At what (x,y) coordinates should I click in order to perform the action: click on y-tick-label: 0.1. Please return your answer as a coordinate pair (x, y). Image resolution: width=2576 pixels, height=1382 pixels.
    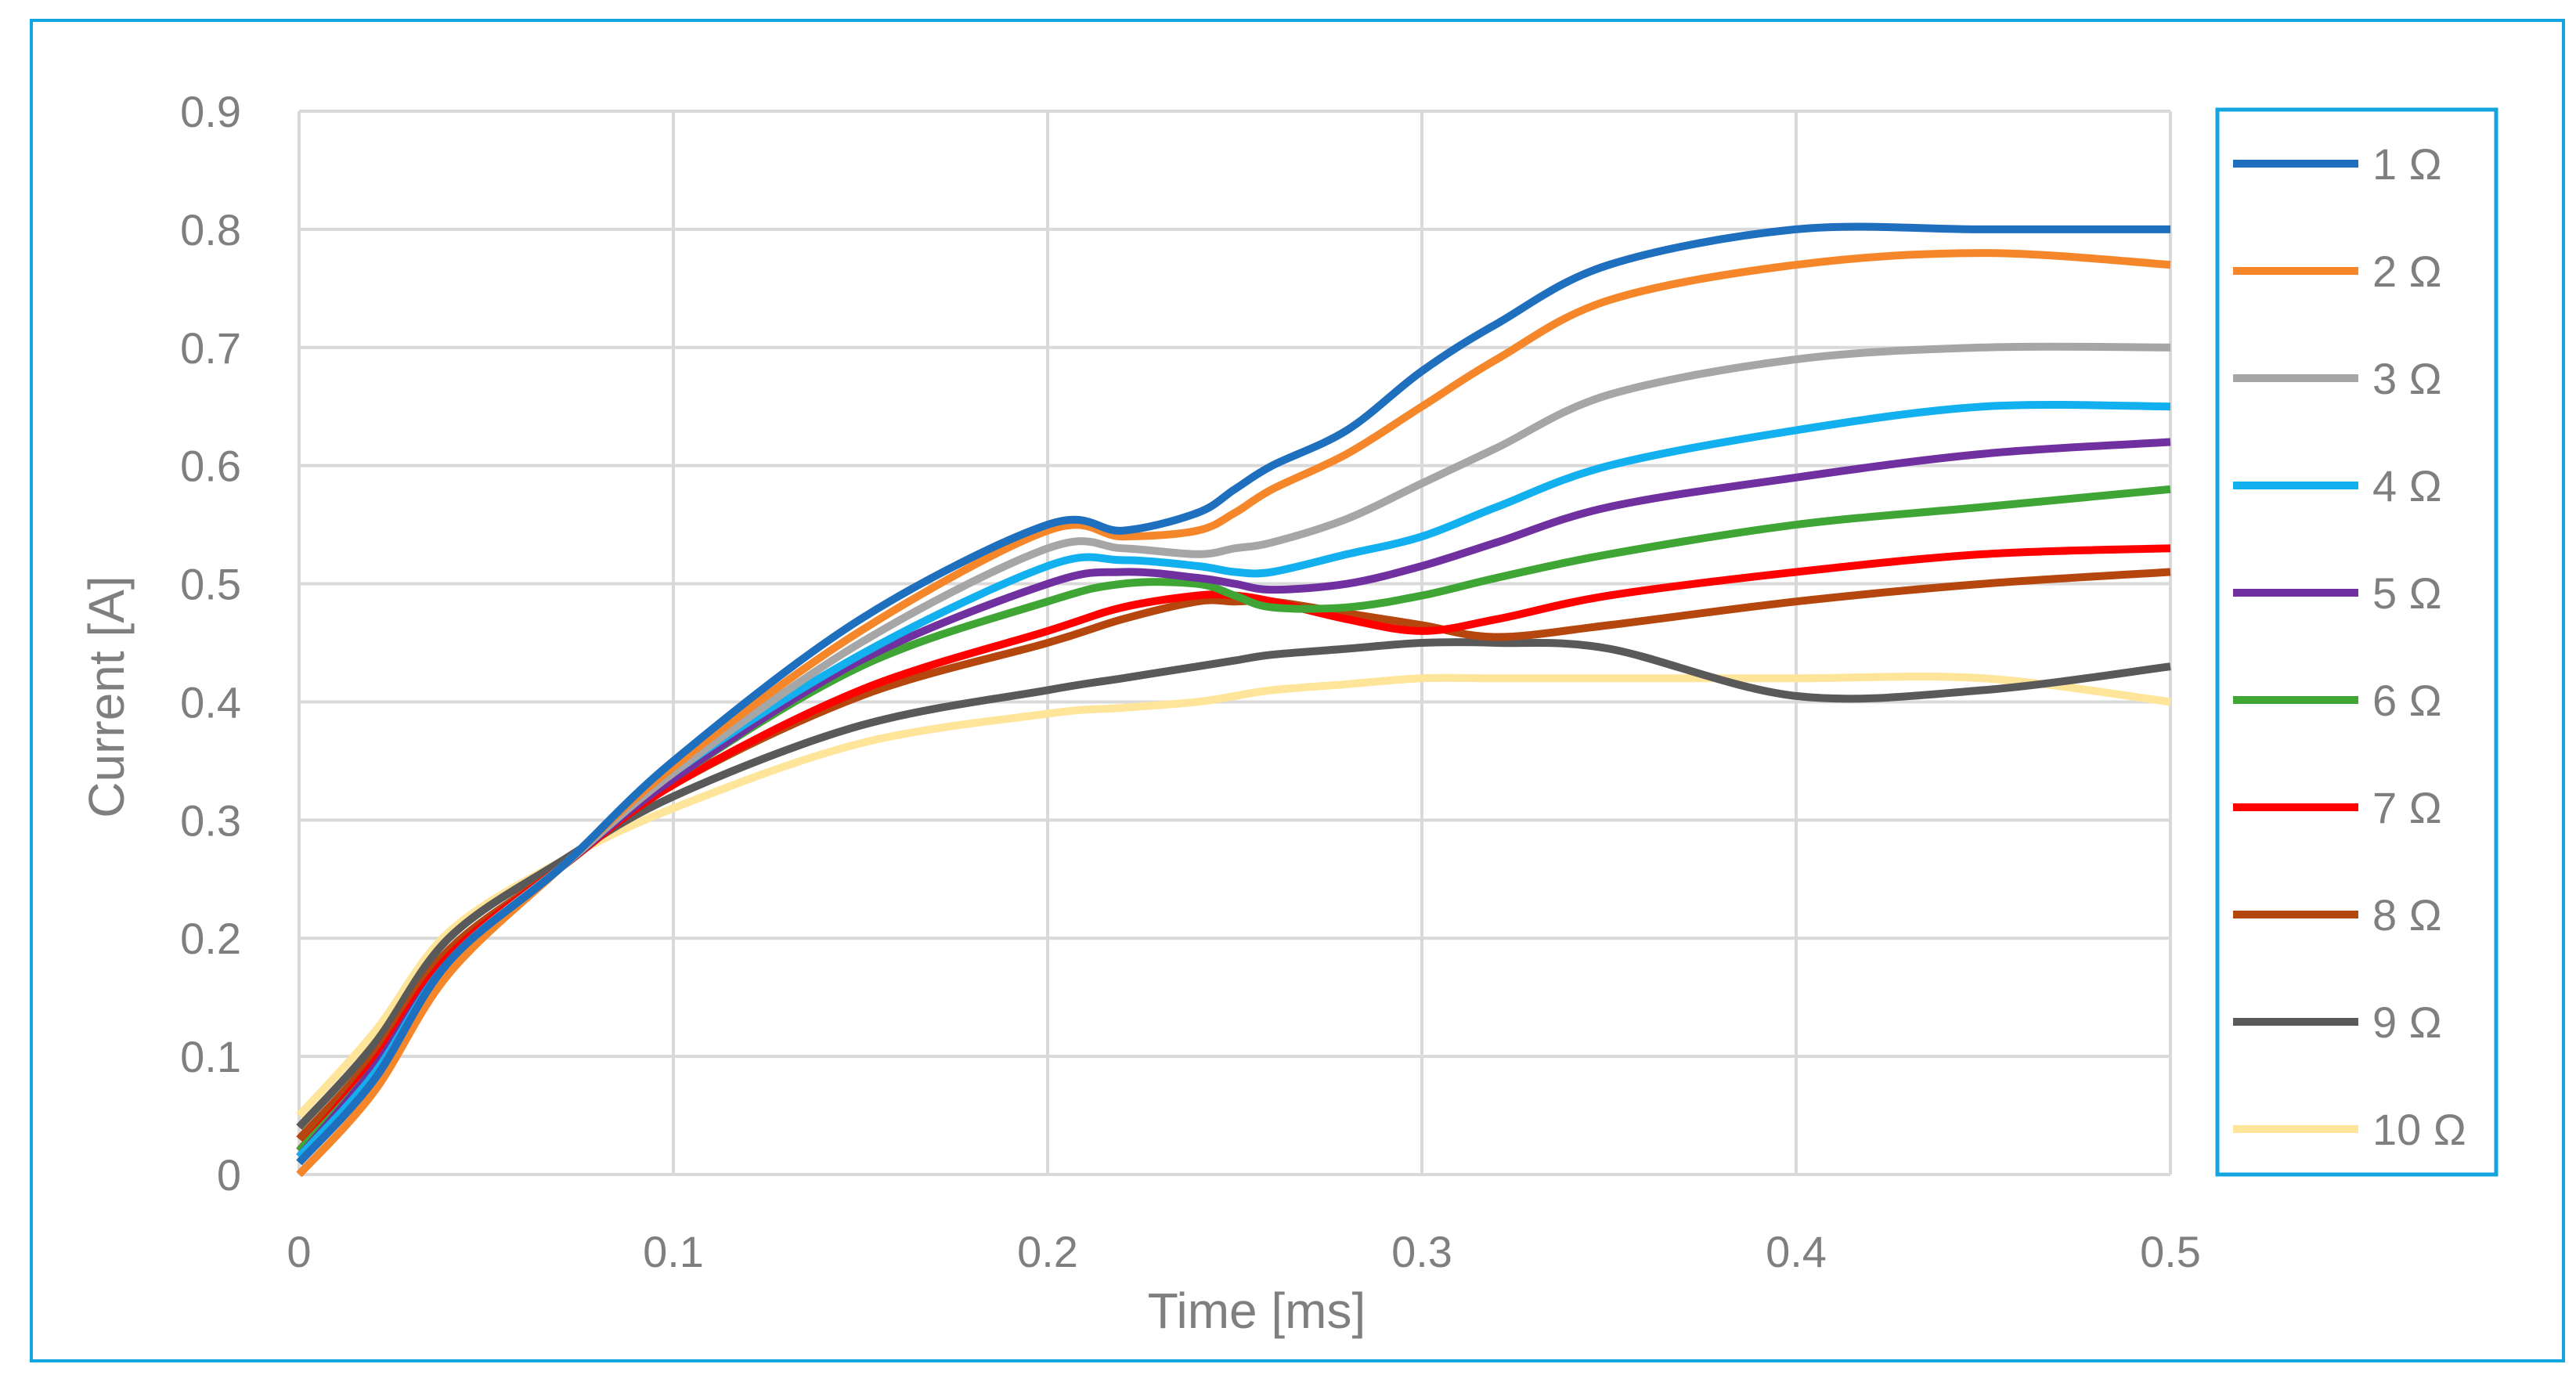
    Looking at the image, I should click on (211, 1056).